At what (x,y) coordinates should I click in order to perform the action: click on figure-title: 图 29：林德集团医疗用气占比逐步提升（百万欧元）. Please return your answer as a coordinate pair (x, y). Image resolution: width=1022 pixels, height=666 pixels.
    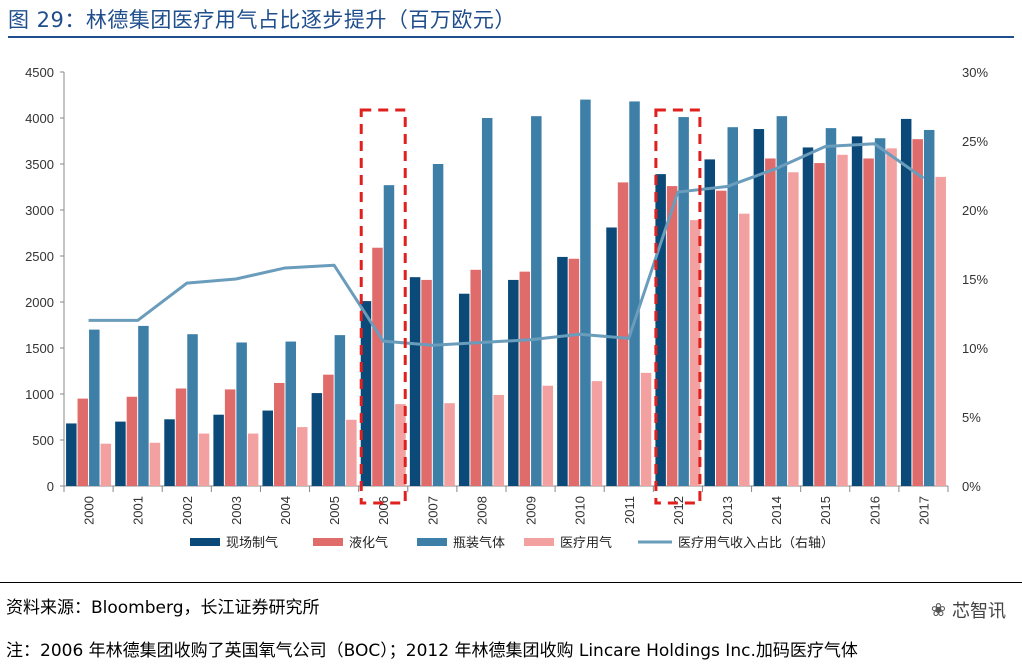
    Looking at the image, I should click on (262, 20).